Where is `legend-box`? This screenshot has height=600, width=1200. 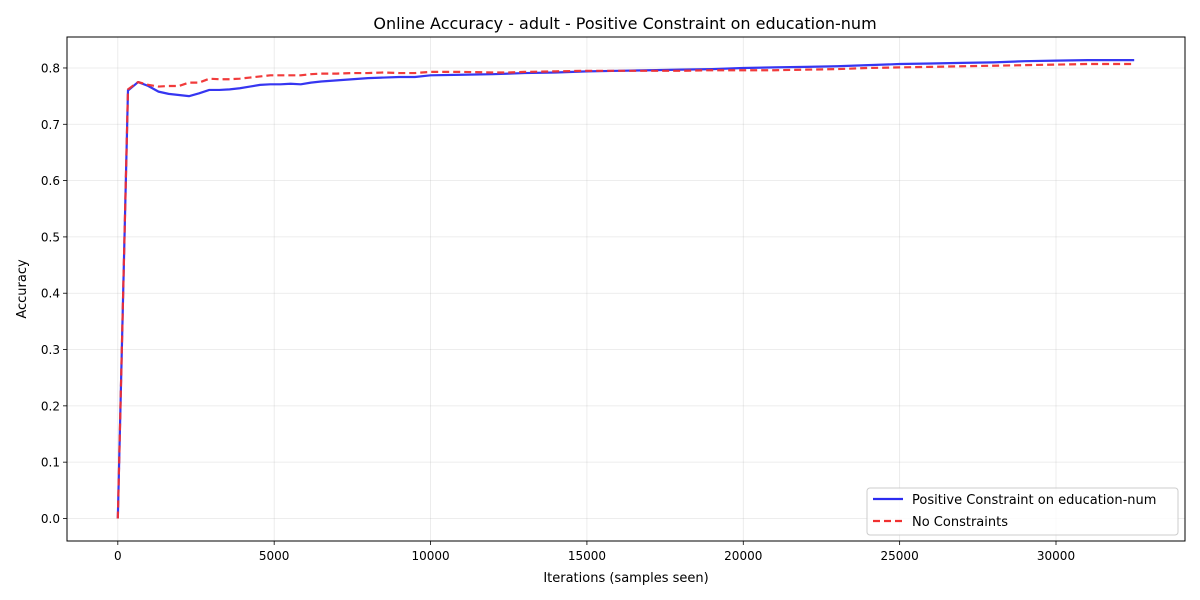
legend-box is located at coordinates (1022, 511).